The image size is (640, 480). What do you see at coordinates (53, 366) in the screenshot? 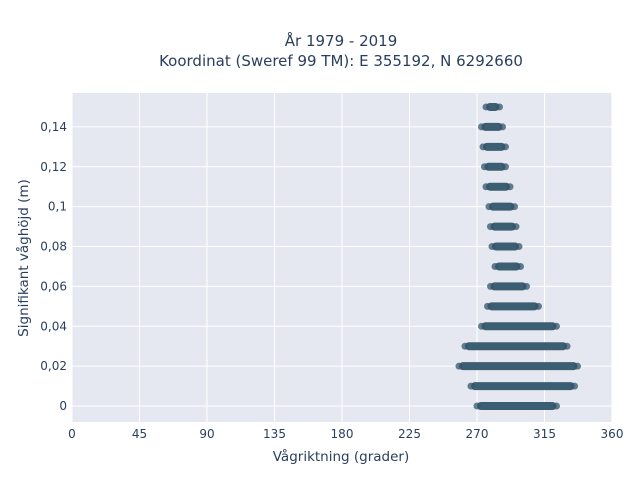
I see `y-tick-label: 0,02` at bounding box center [53, 366].